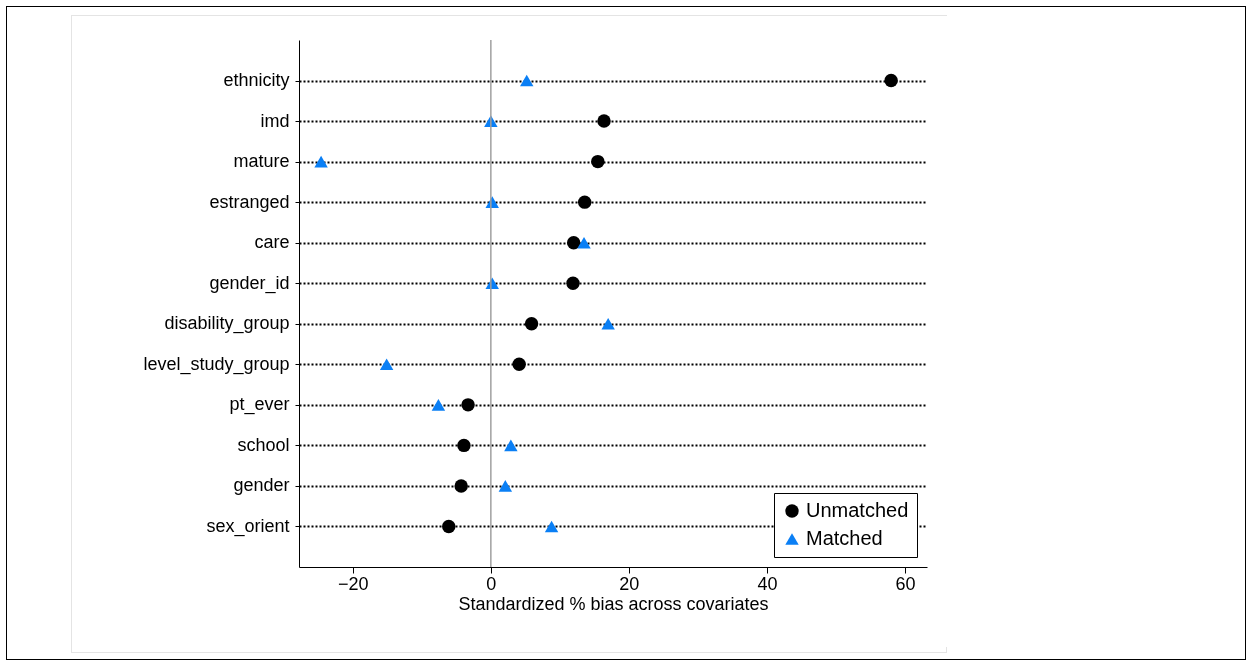 The height and width of the screenshot is (668, 1252). What do you see at coordinates (629, 583) in the screenshot?
I see `x-tick-label: 20` at bounding box center [629, 583].